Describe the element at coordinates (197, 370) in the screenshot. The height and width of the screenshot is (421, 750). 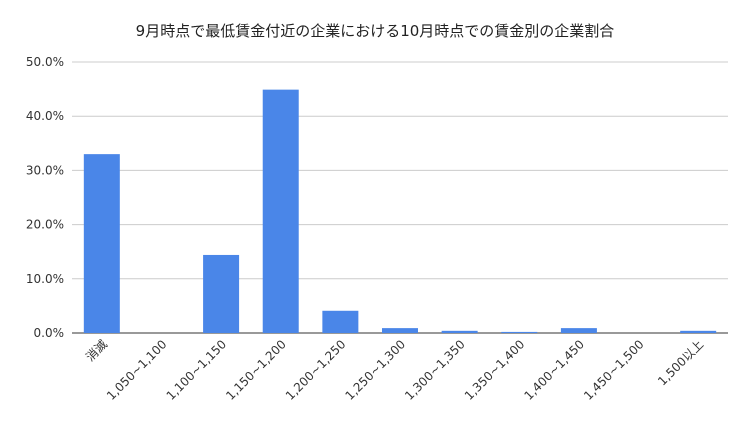
I see `x-tick-label: 1,100~1,150` at that location.